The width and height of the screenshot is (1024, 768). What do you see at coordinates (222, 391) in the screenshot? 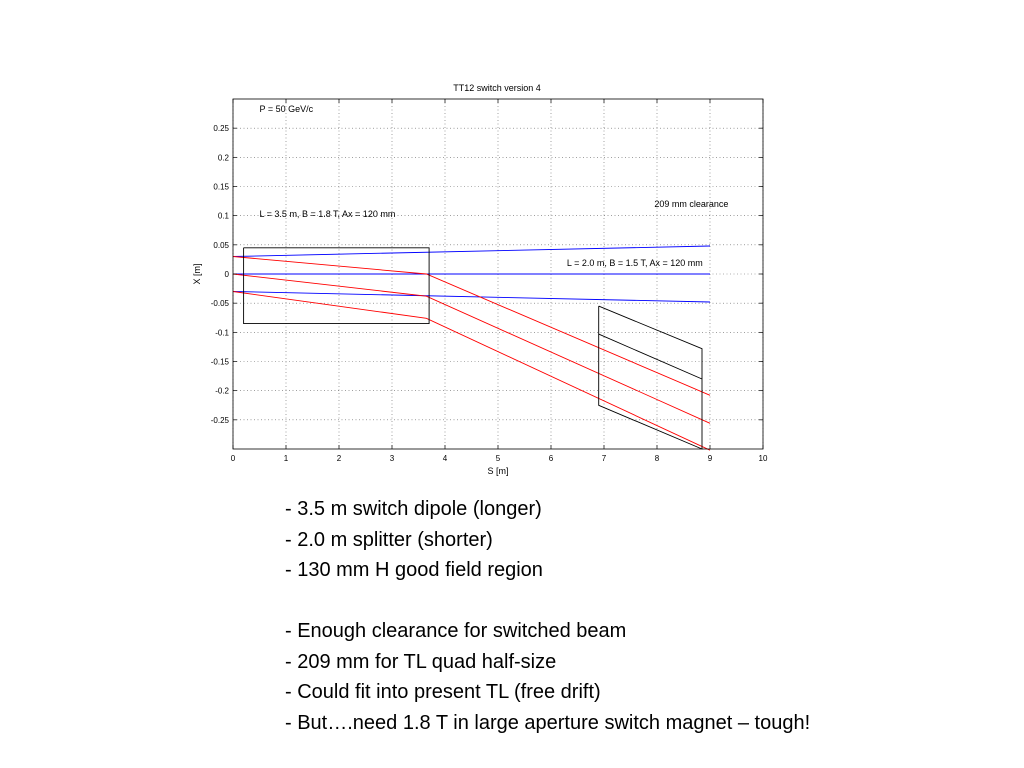
I see `y-tick-label: -0.2` at bounding box center [222, 391].